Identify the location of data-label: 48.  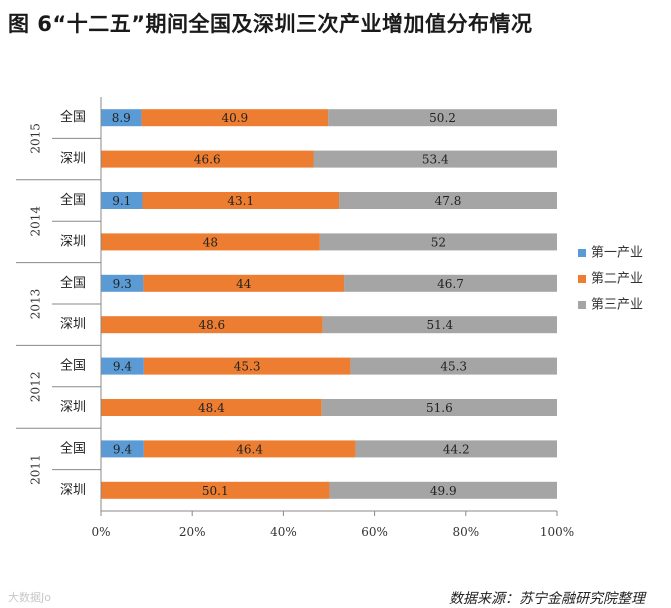
(210, 242).